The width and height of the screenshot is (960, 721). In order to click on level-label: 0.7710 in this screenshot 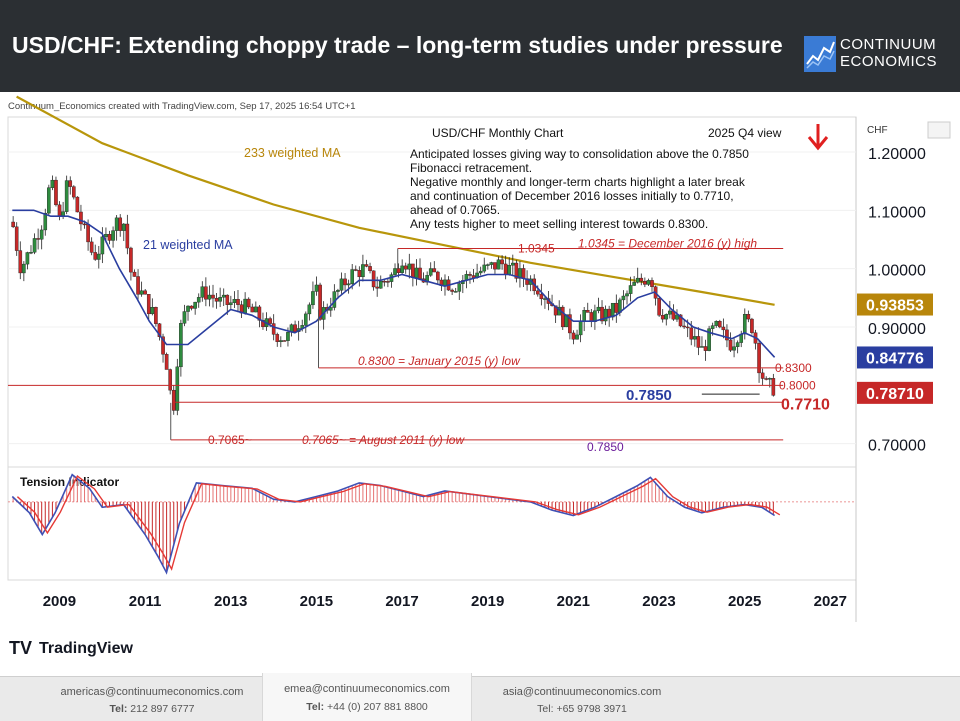, I will do `click(805, 404)`.